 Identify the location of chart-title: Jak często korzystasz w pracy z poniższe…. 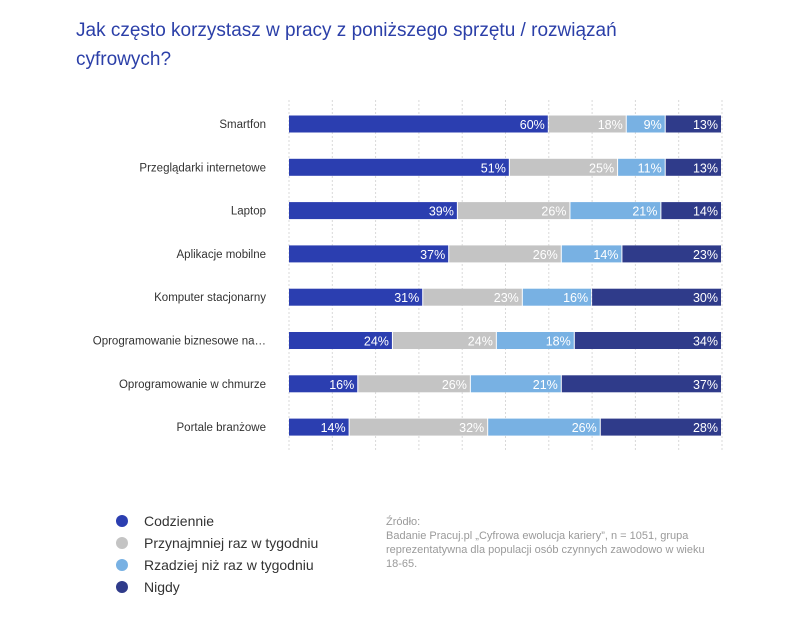
(346, 45).